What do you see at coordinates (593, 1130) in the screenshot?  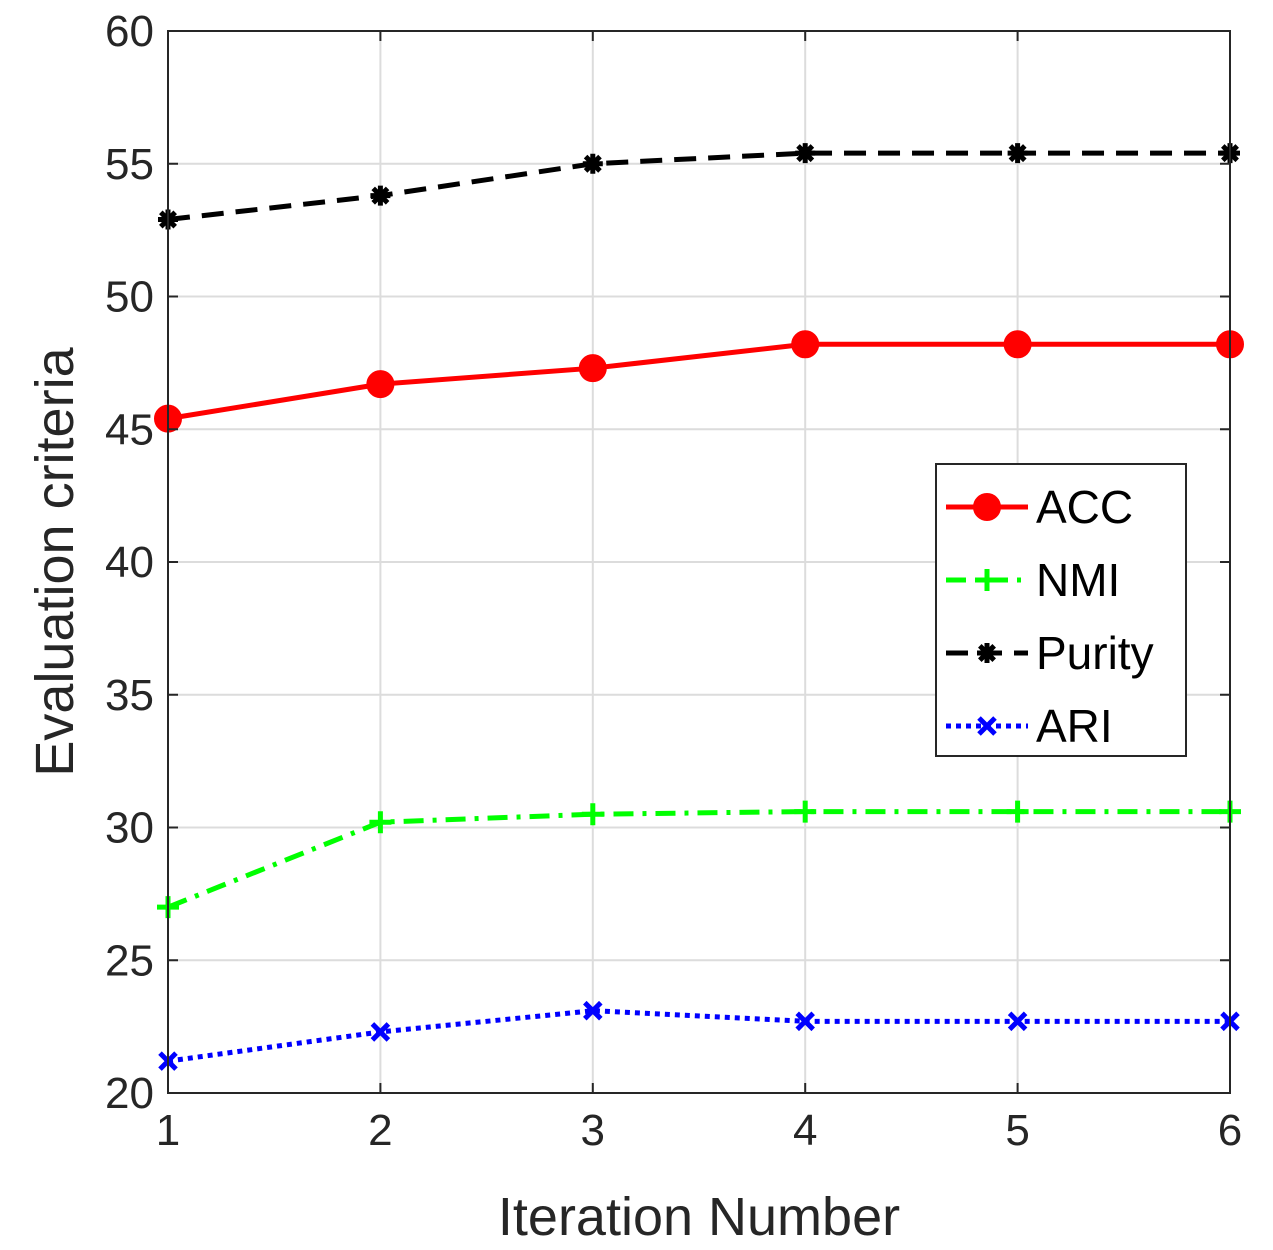 I see `x-tick-label: 3` at bounding box center [593, 1130].